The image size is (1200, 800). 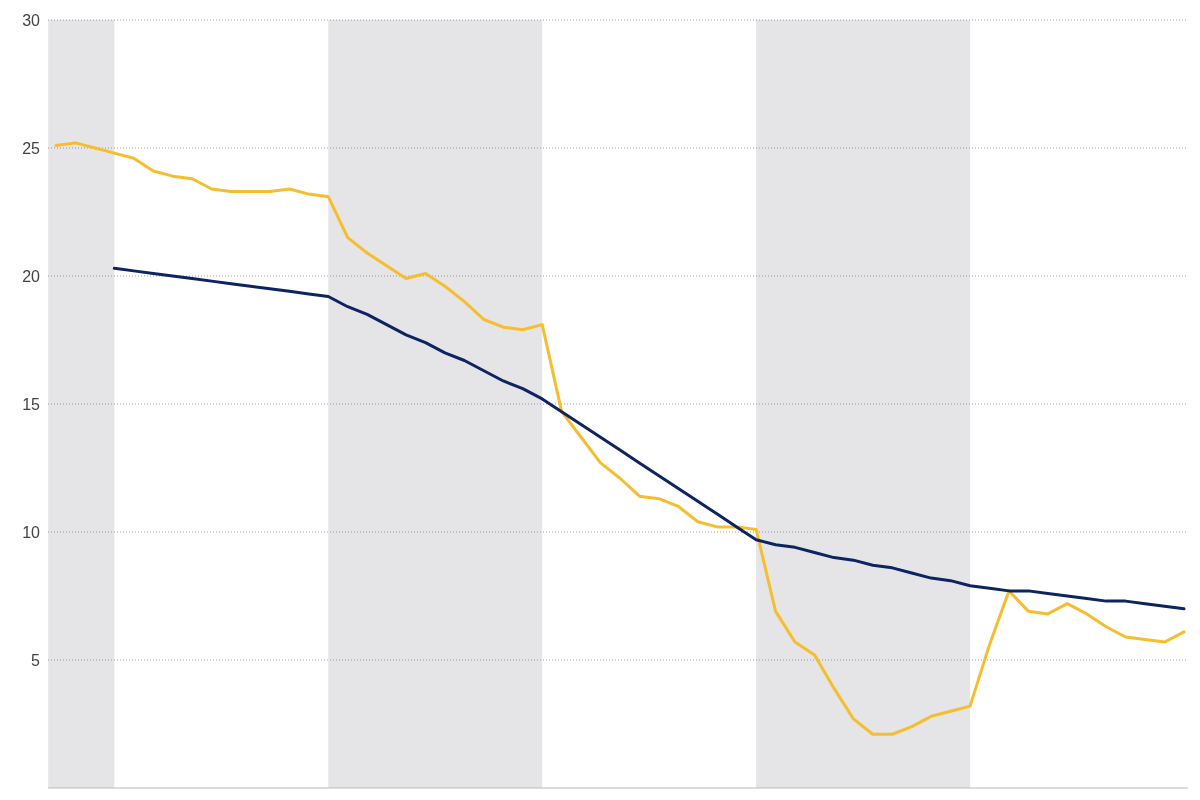 I want to click on y-tick-label: 5, so click(x=36, y=660).